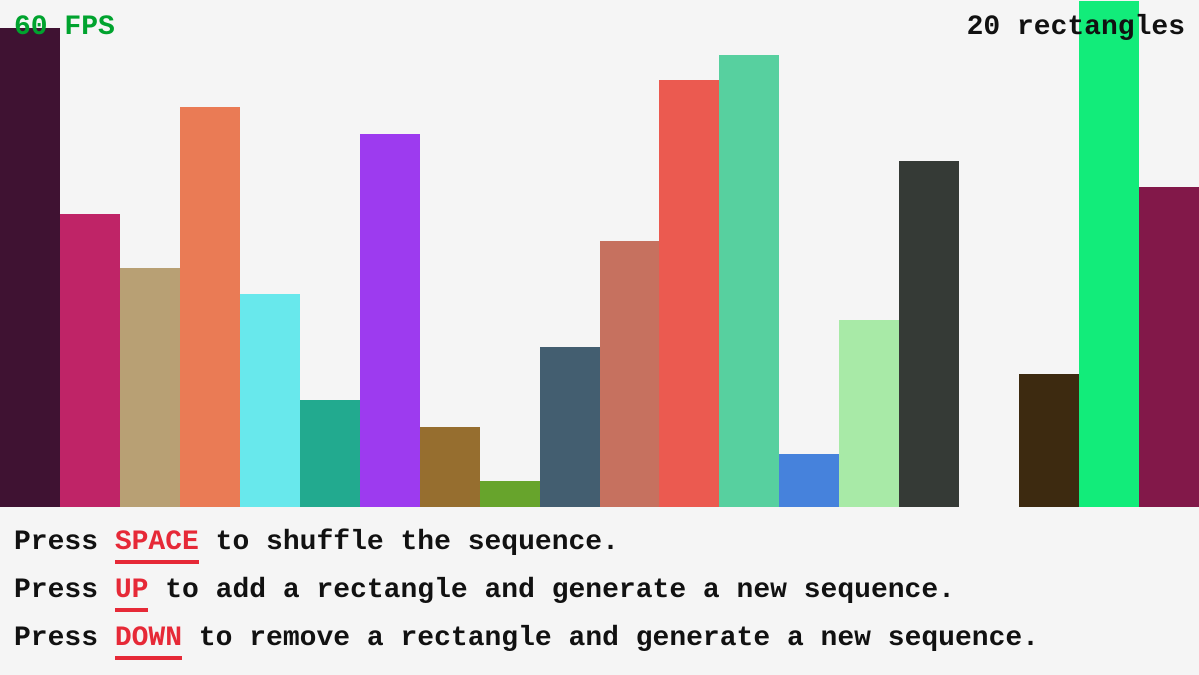  I want to click on instruction-text: to shuffle the sequence., so click(408, 542).